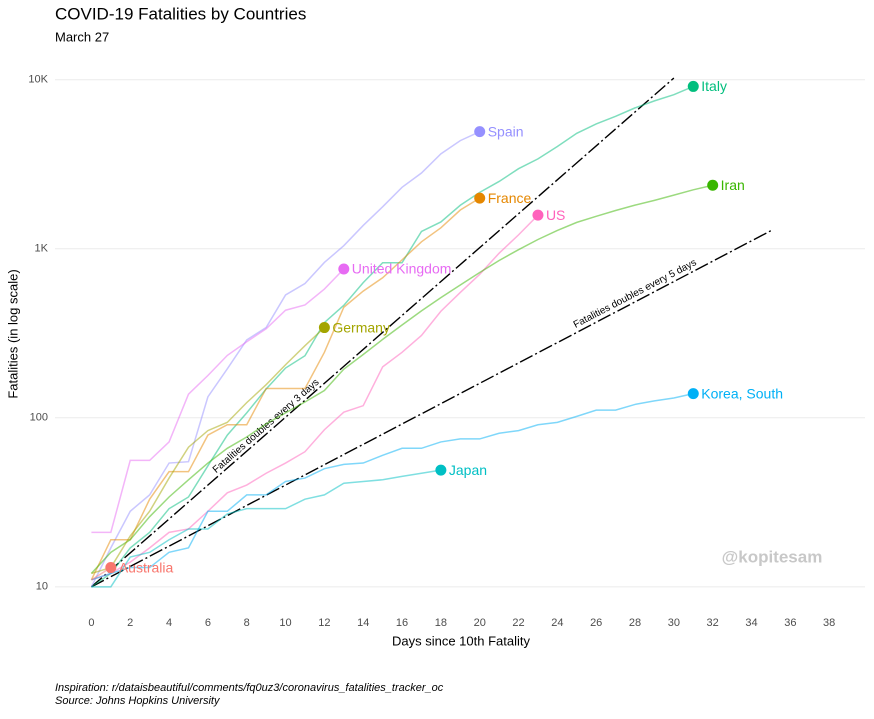 The image size is (874, 719). What do you see at coordinates (39, 418) in the screenshot?
I see `y-tick-label: 100` at bounding box center [39, 418].